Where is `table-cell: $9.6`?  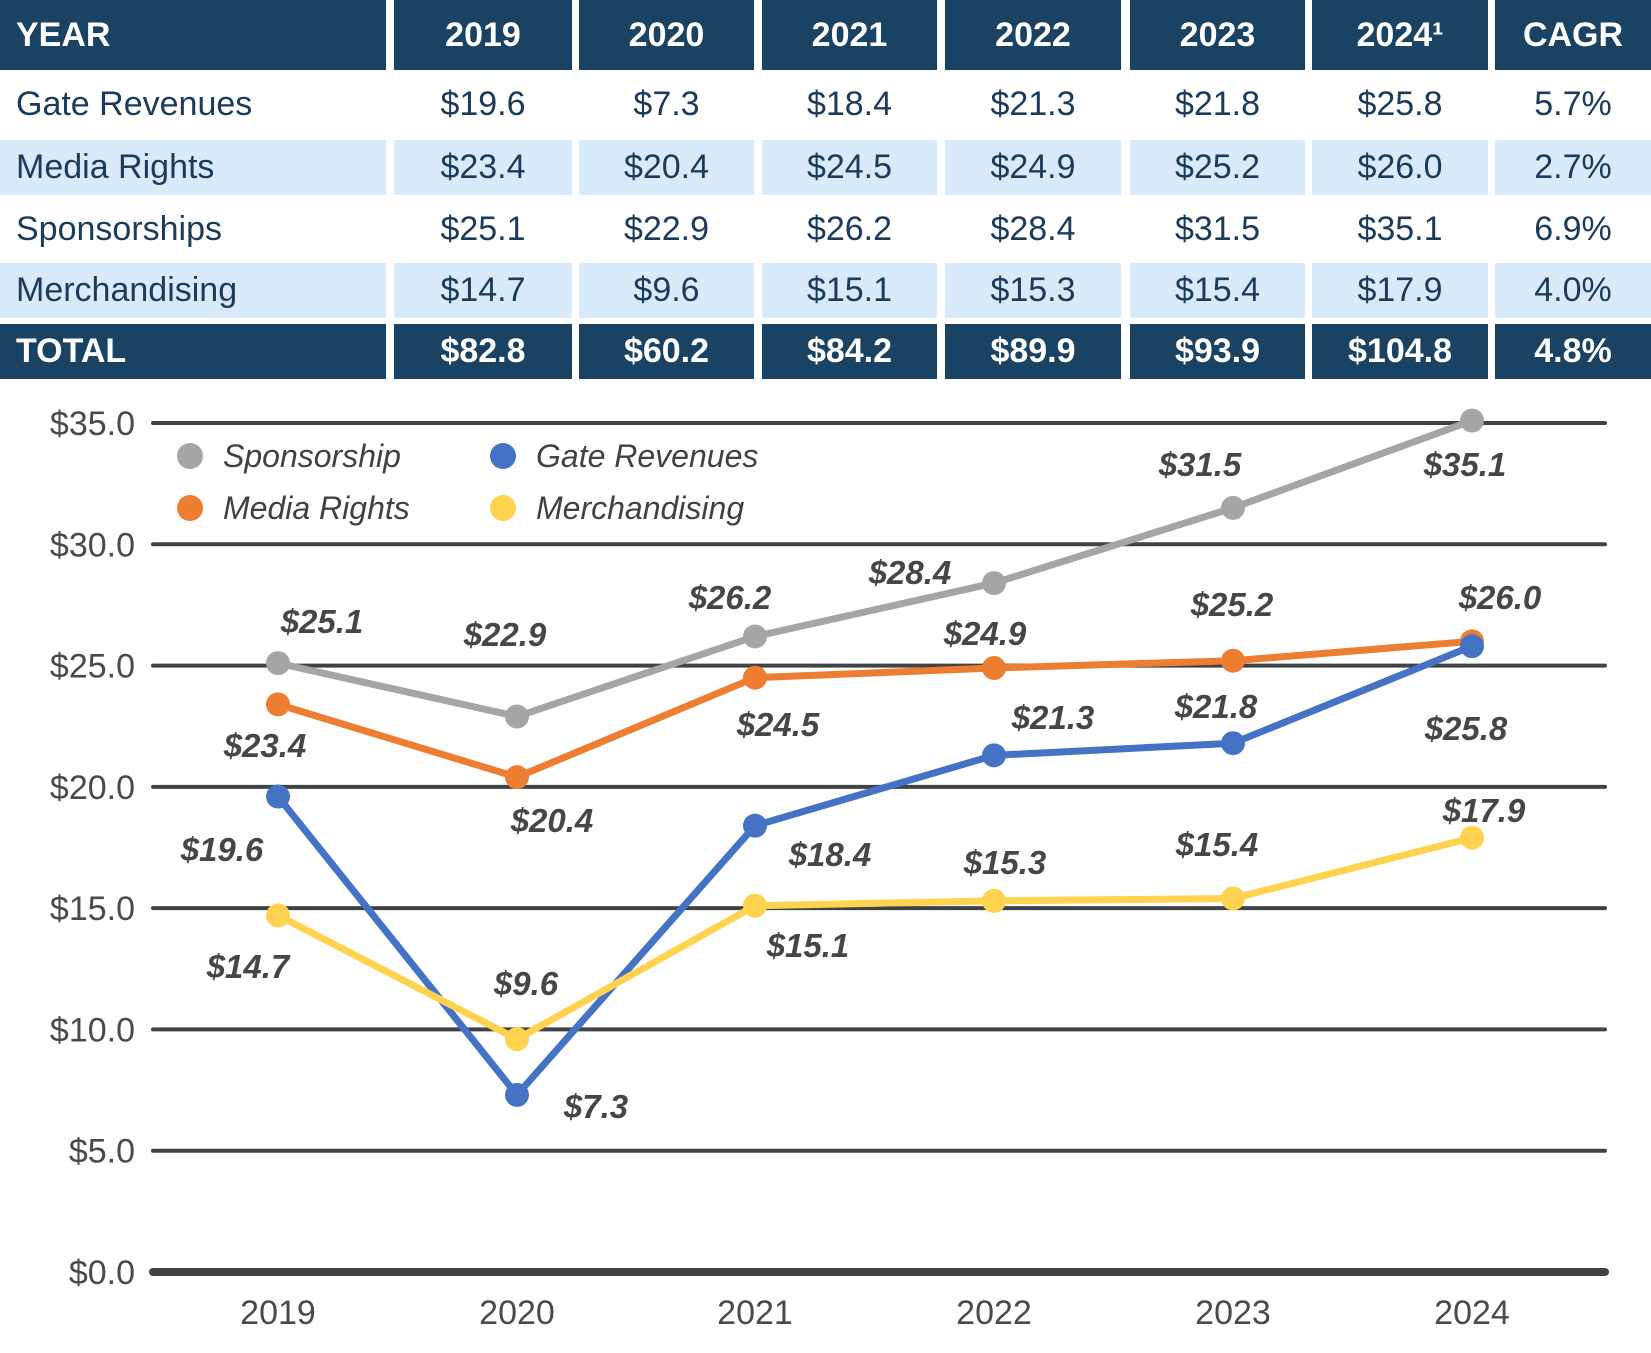 table-cell: $9.6 is located at coordinates (666, 290).